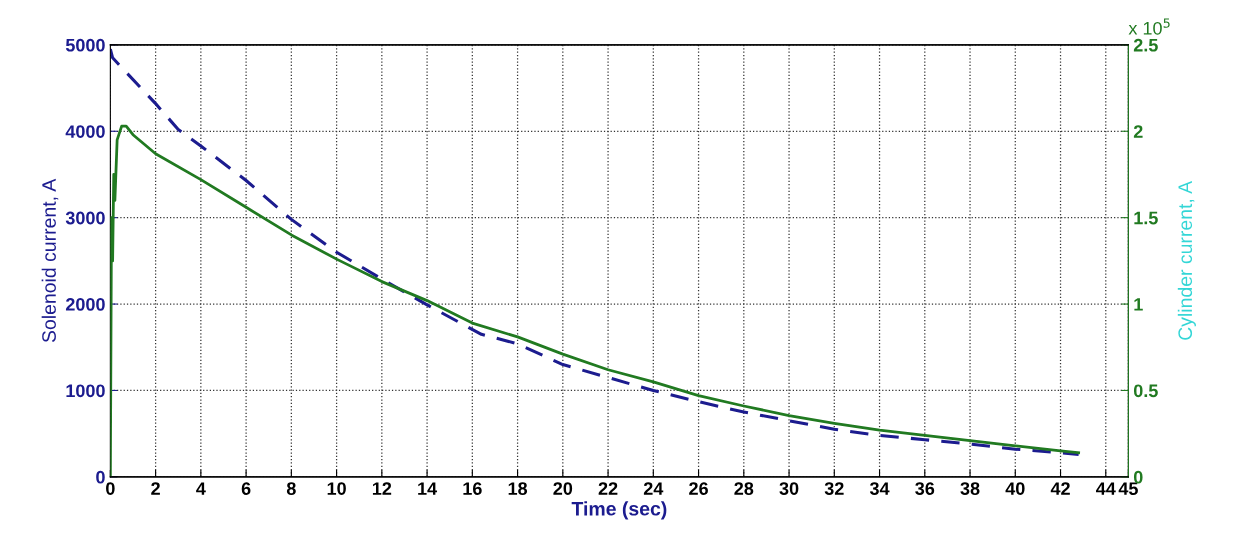 This screenshot has height=534, width=1240. I want to click on y2-tick-label: 0.5, so click(1145, 391).